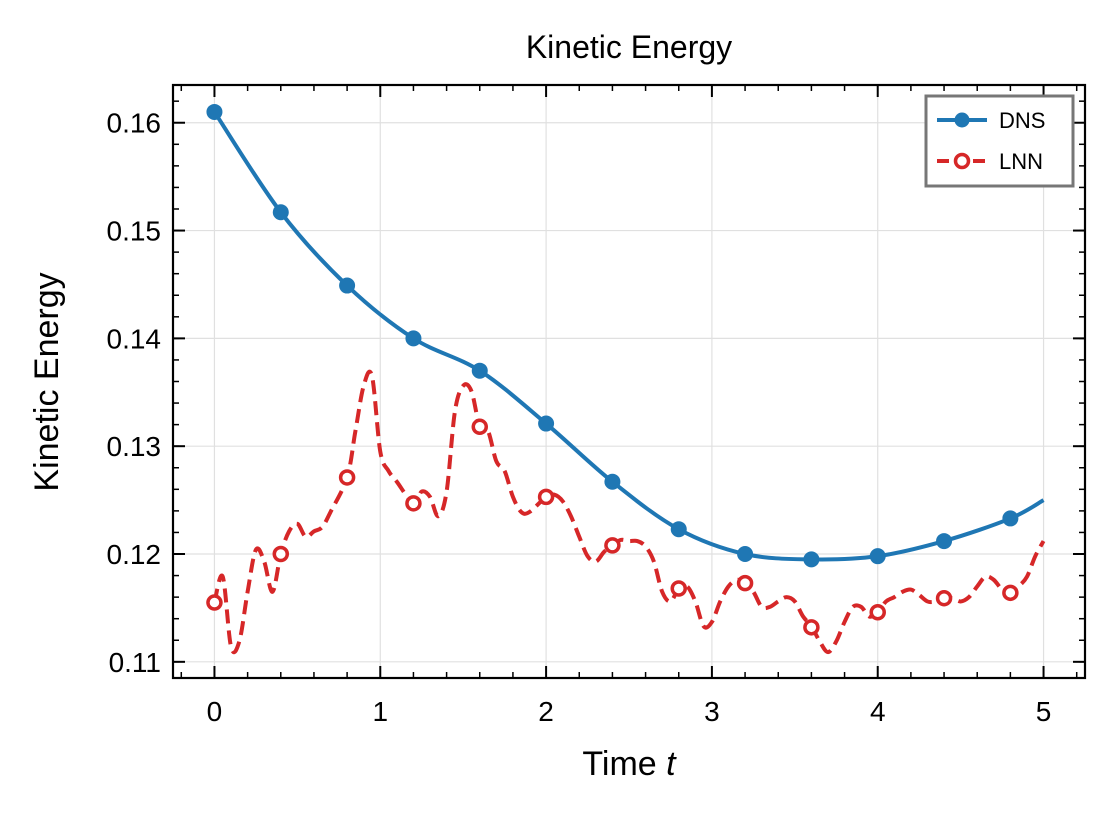  I want to click on legend-dns-marker, so click(962, 120).